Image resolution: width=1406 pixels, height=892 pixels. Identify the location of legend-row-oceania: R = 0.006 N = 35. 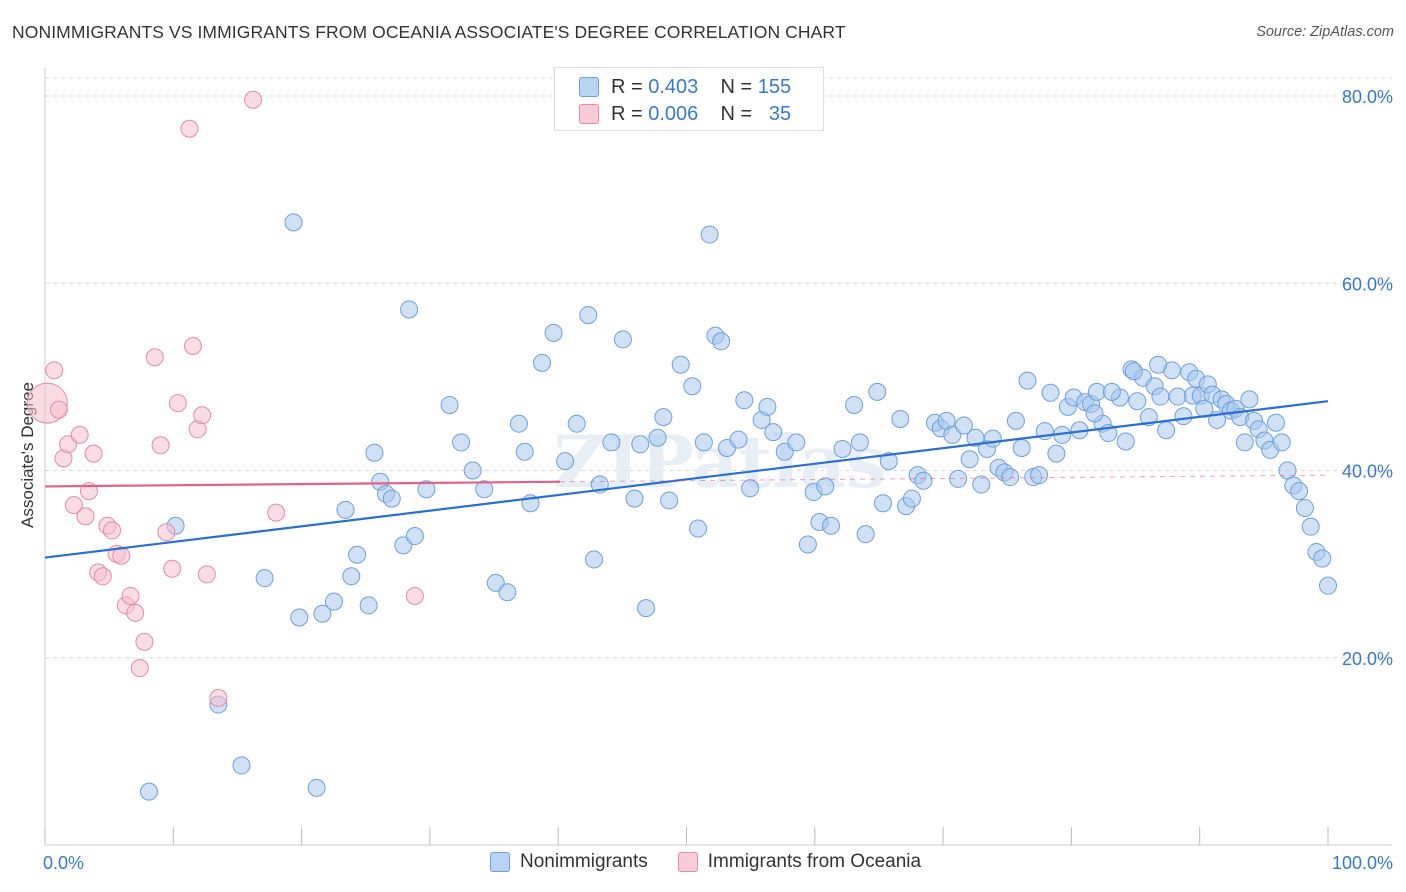
(685, 114).